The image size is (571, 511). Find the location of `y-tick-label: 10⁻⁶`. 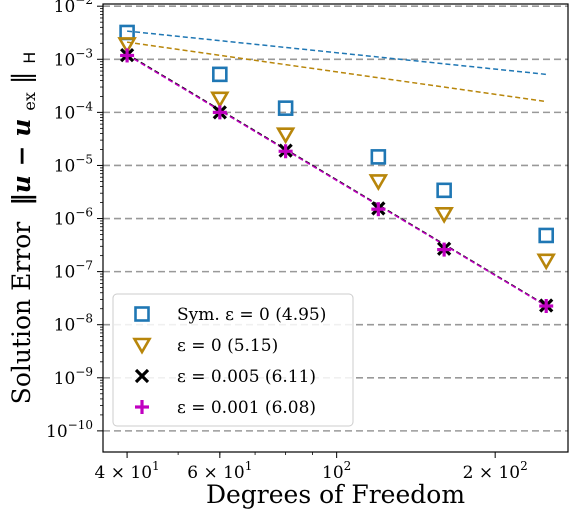

y-tick-label: 10⁻⁶ is located at coordinates (73, 218).